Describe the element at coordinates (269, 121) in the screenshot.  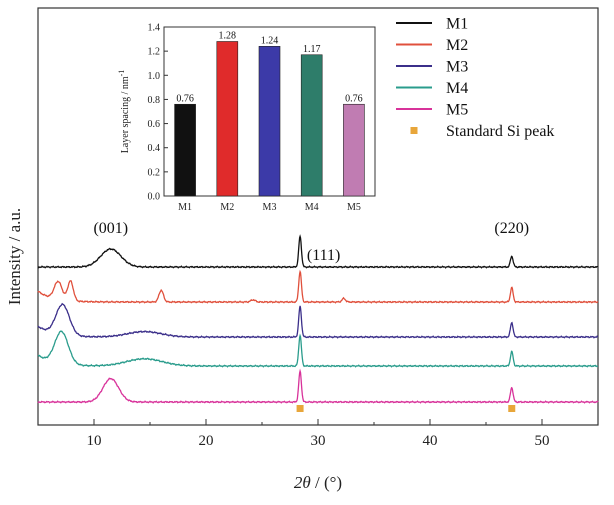
I see `inset-bar-m3` at that location.